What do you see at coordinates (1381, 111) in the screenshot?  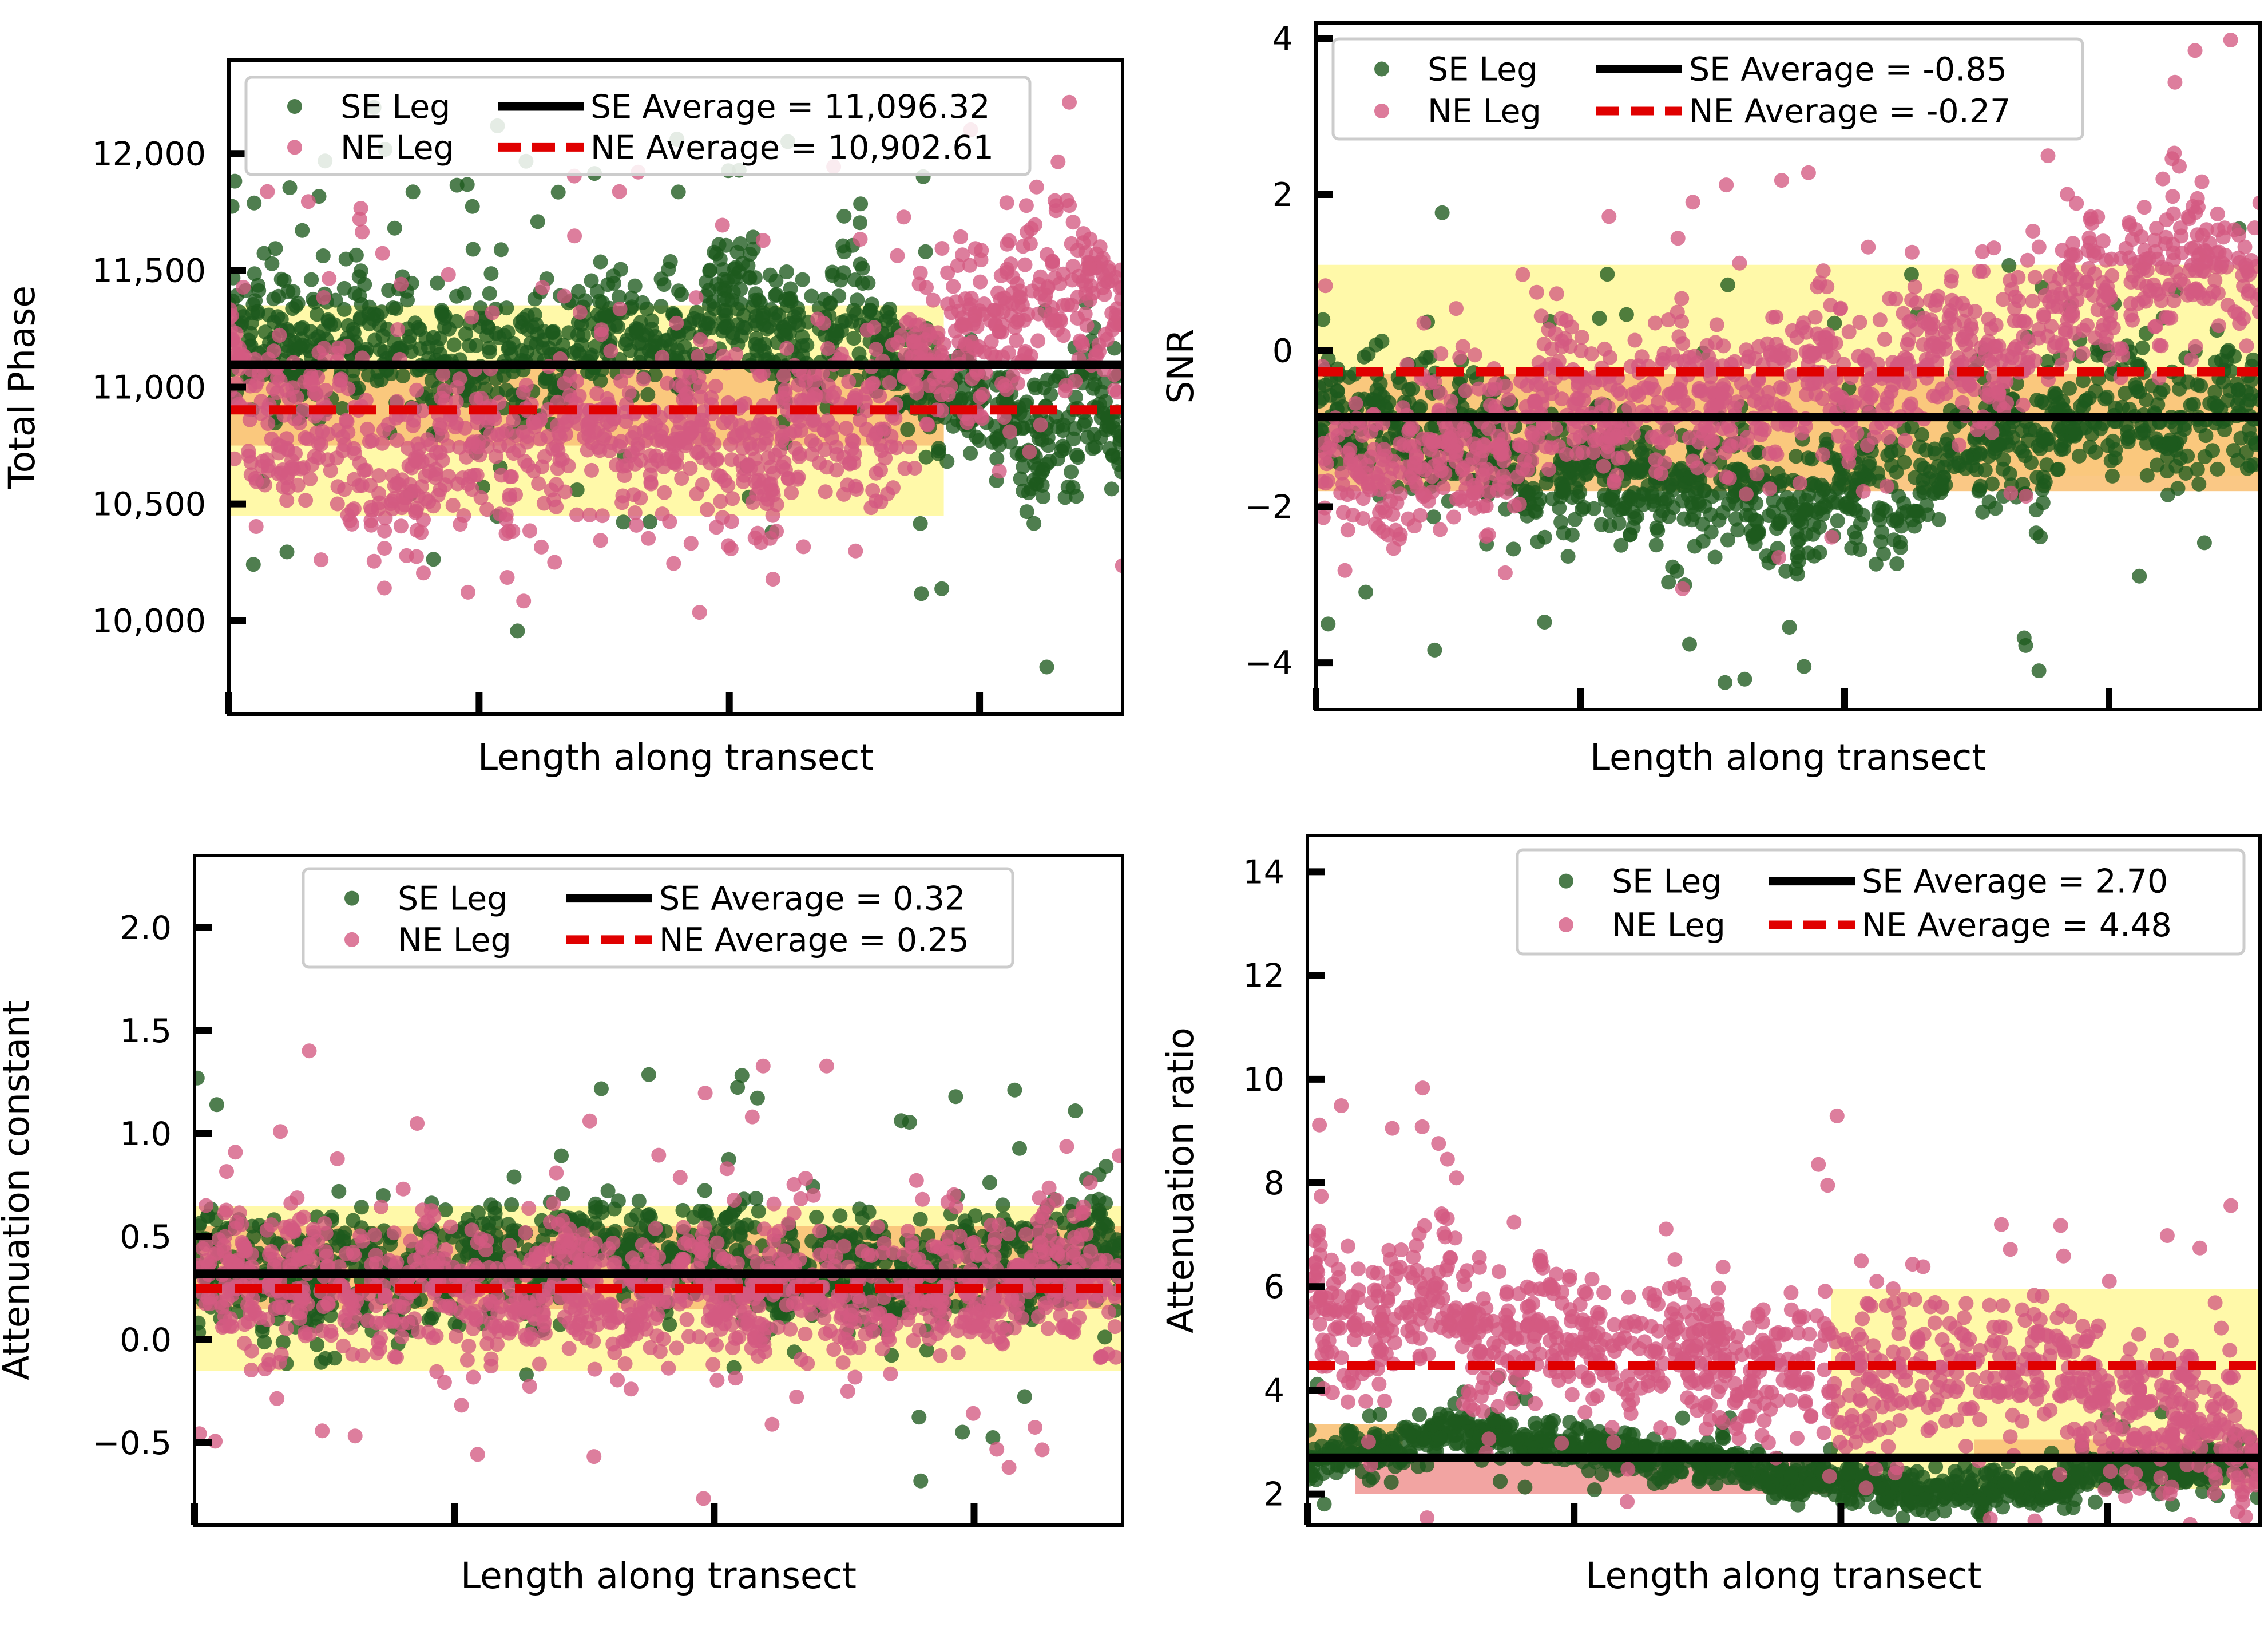 I see `legend-marker-ne` at bounding box center [1381, 111].